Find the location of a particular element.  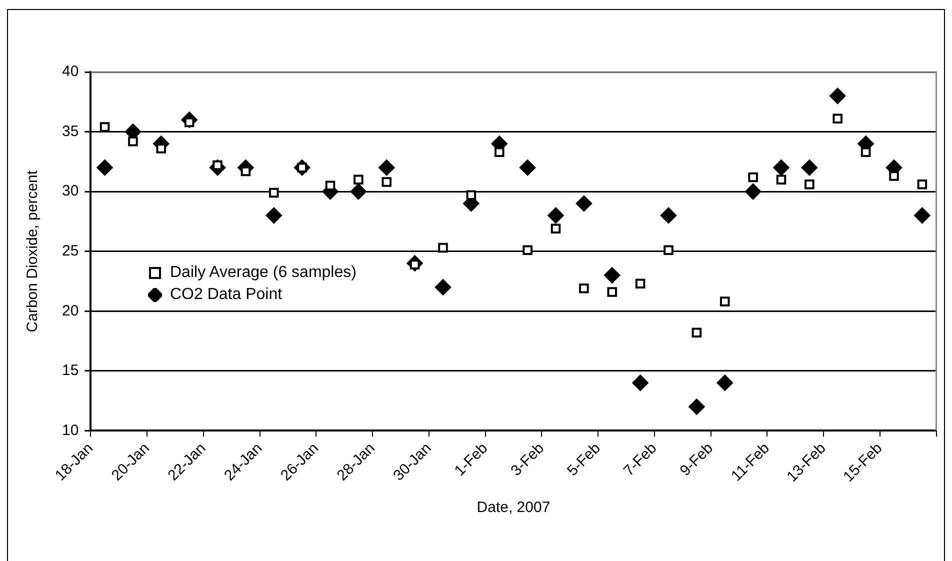

x-axis-title: Date, 2007 is located at coordinates (513, 507).